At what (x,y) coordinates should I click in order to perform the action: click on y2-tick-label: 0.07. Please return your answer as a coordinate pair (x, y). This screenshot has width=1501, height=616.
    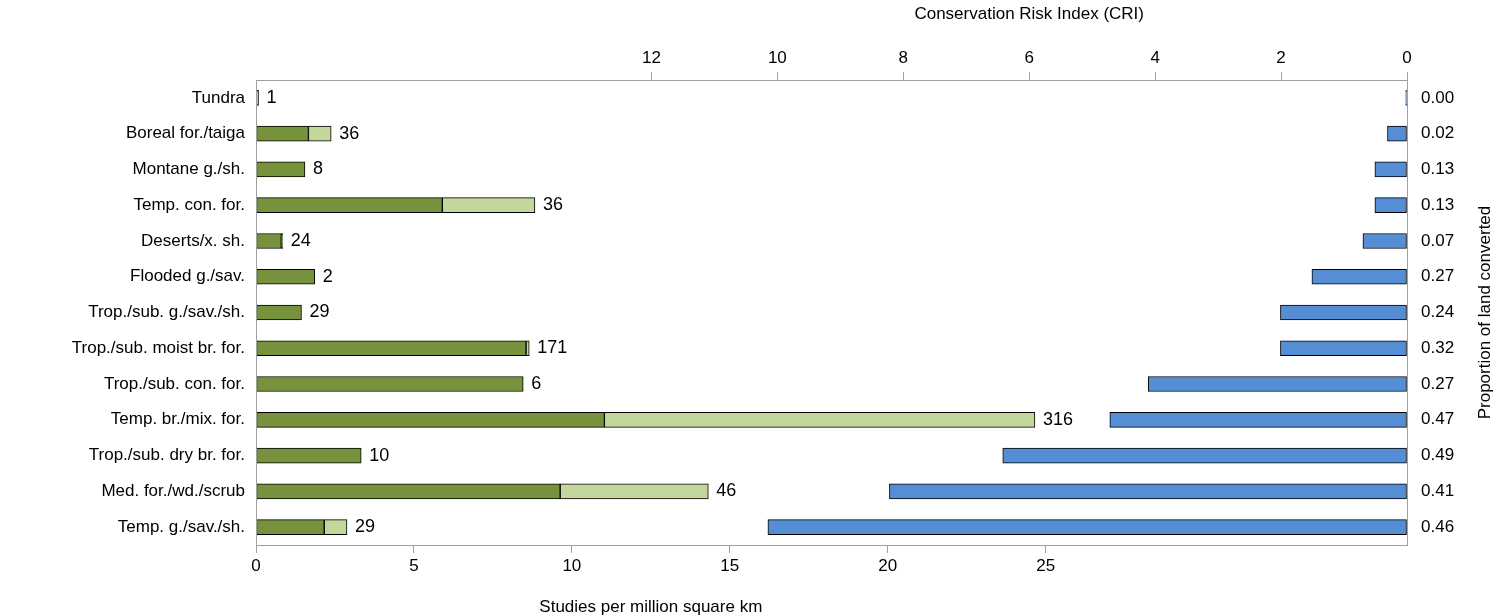
    Looking at the image, I should click on (1438, 240).